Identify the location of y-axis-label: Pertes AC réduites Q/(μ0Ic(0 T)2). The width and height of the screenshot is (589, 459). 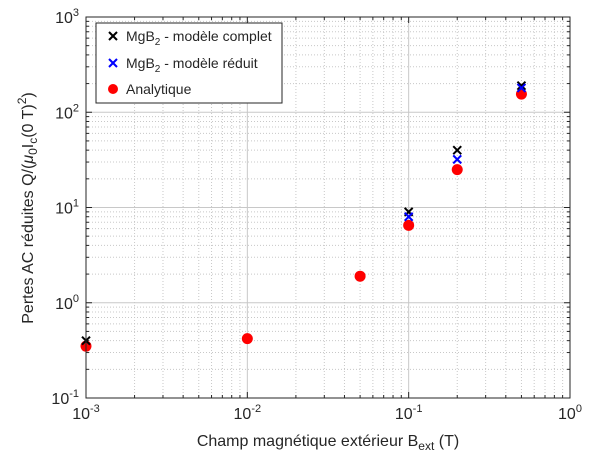
(27, 207).